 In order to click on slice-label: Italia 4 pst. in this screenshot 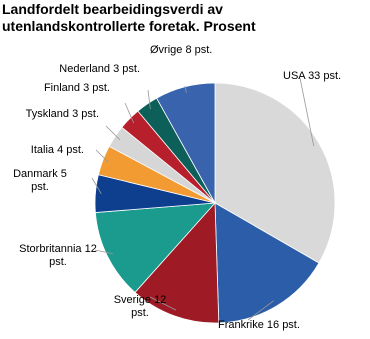, I will do `click(57, 150)`.